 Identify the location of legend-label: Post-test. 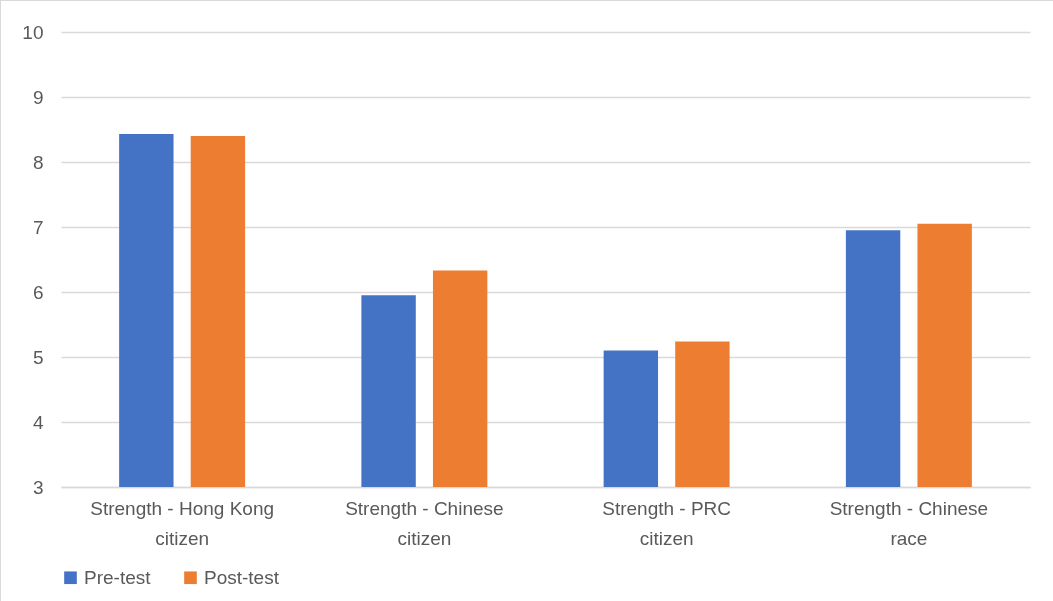
(242, 577).